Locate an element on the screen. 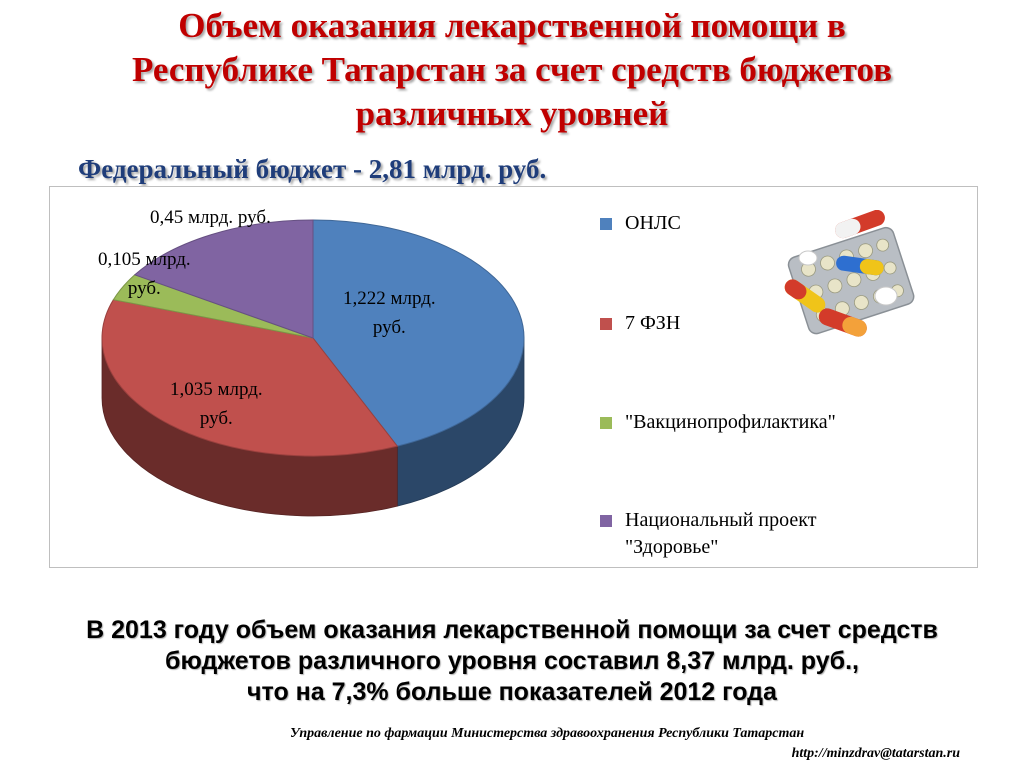 This screenshot has width=1024, height=768. legend-label: 7 ФЗН is located at coordinates (653, 323).